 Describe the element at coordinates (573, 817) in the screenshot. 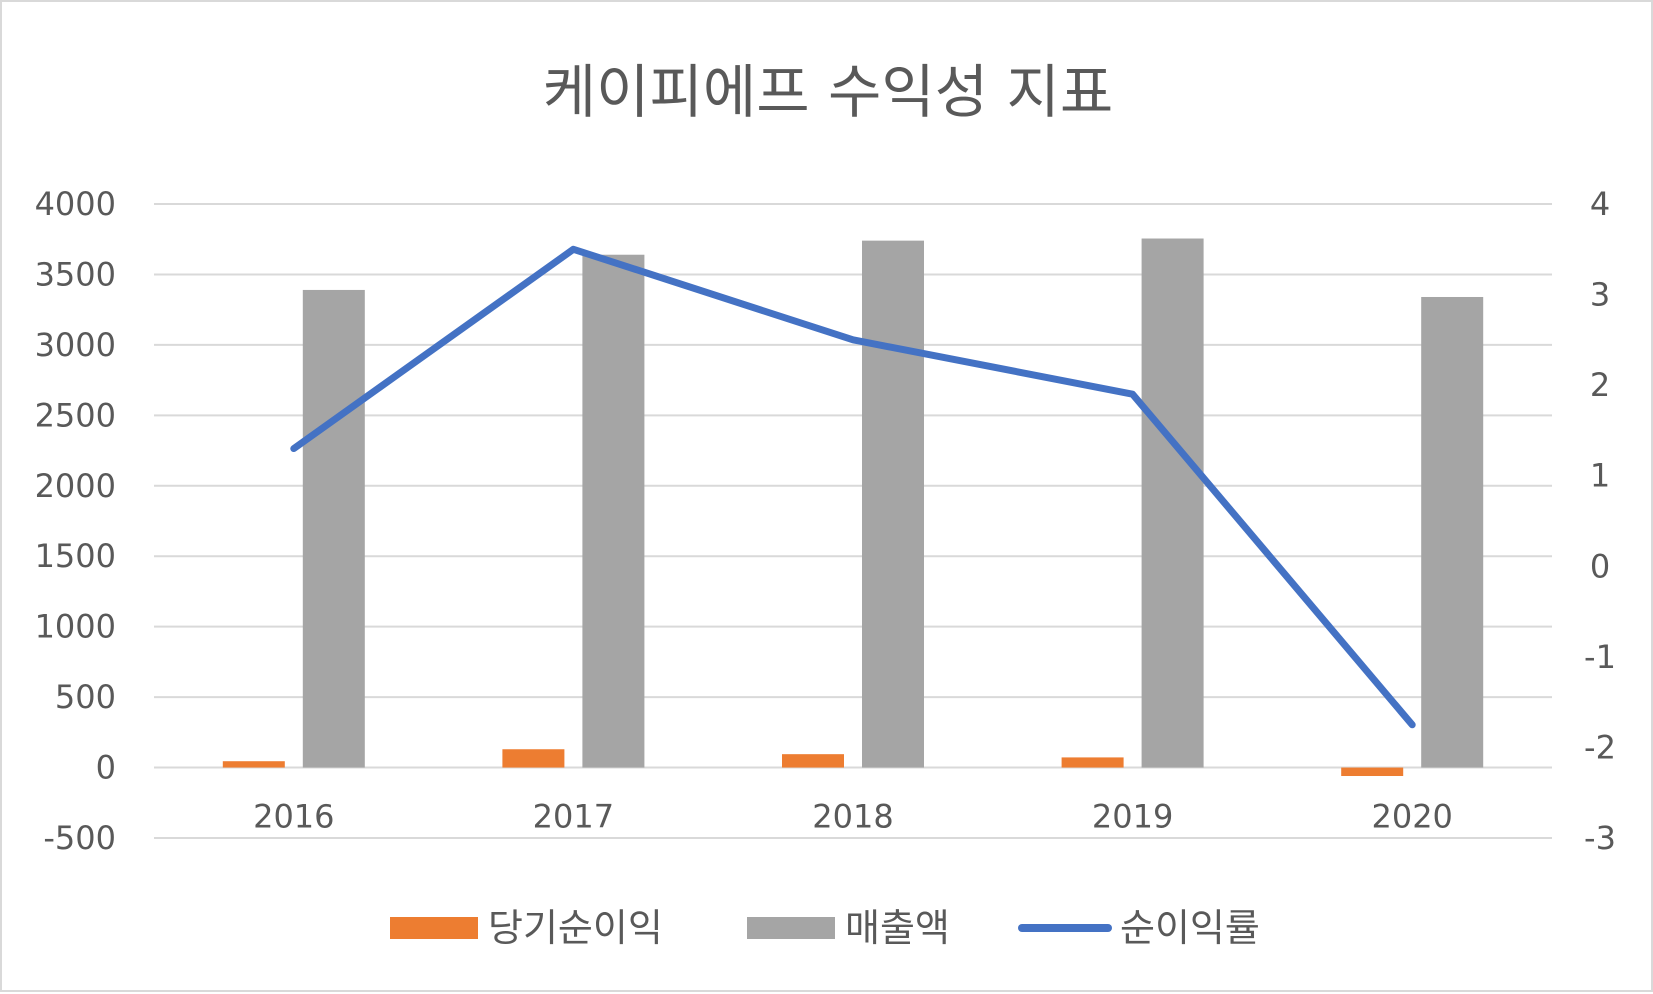

I see `x-tick-label: 2017` at that location.